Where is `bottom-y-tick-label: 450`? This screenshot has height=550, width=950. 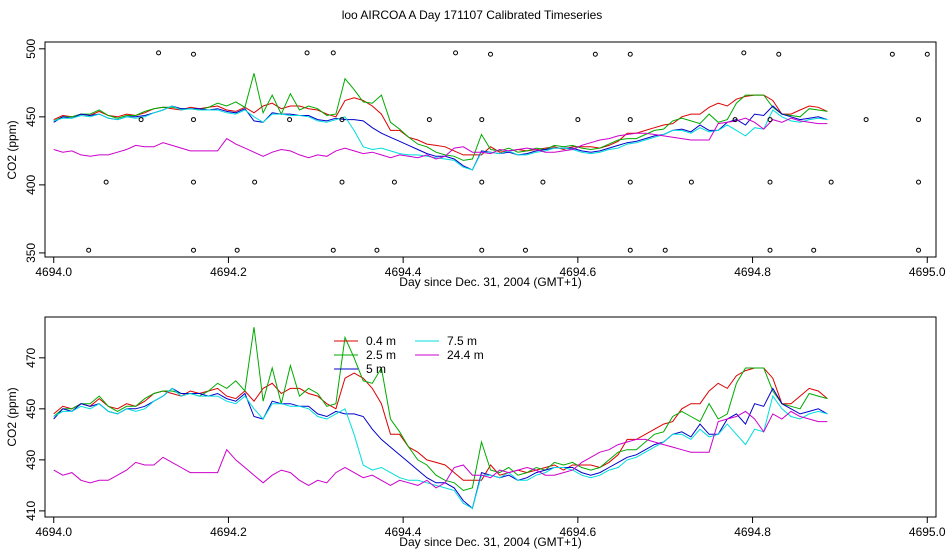
bottom-y-tick-label: 450 is located at coordinates (31, 409).